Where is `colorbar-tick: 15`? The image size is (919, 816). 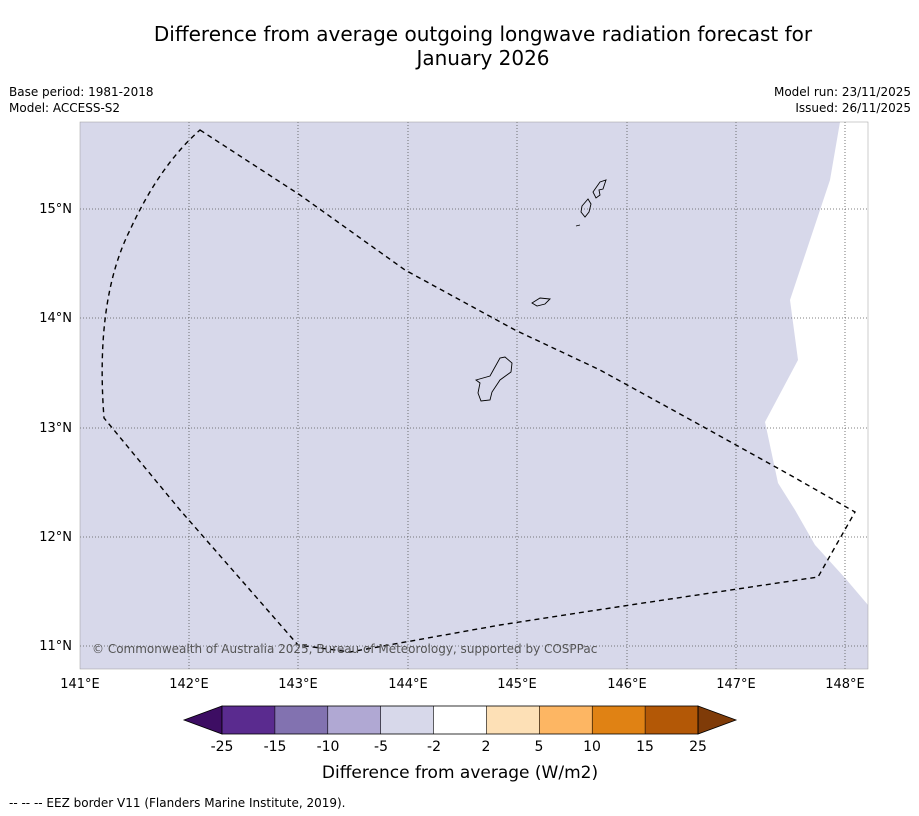
colorbar-tick: 15 is located at coordinates (645, 747).